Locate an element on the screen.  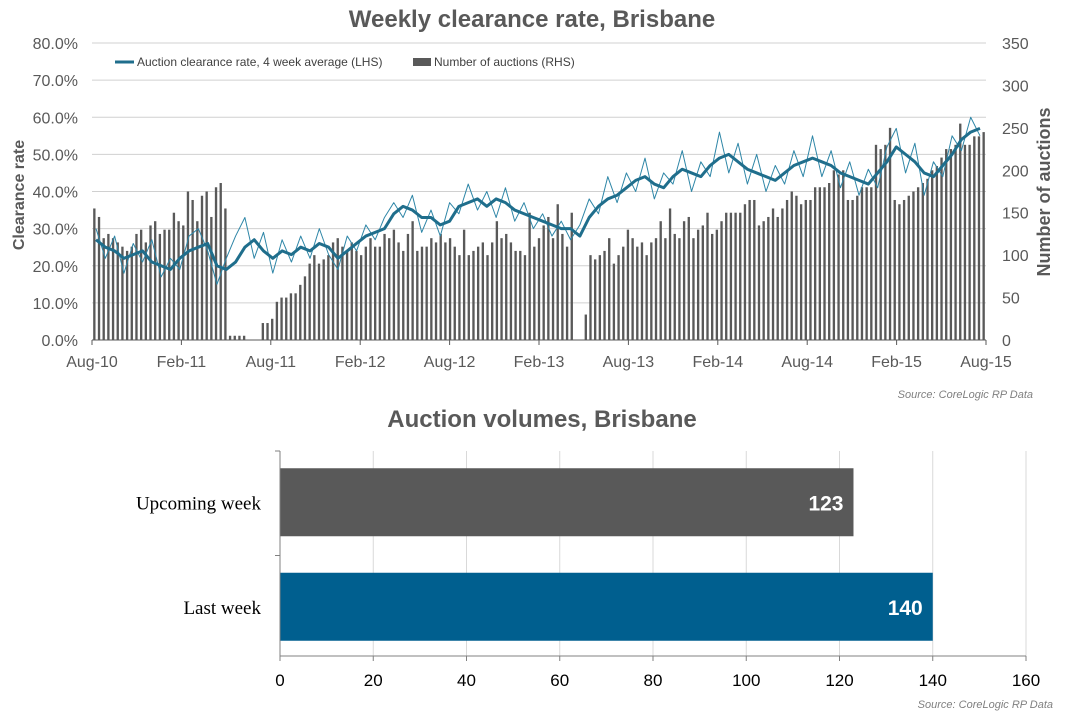
top-x-tick-label: Feb-11 is located at coordinates (182, 362).